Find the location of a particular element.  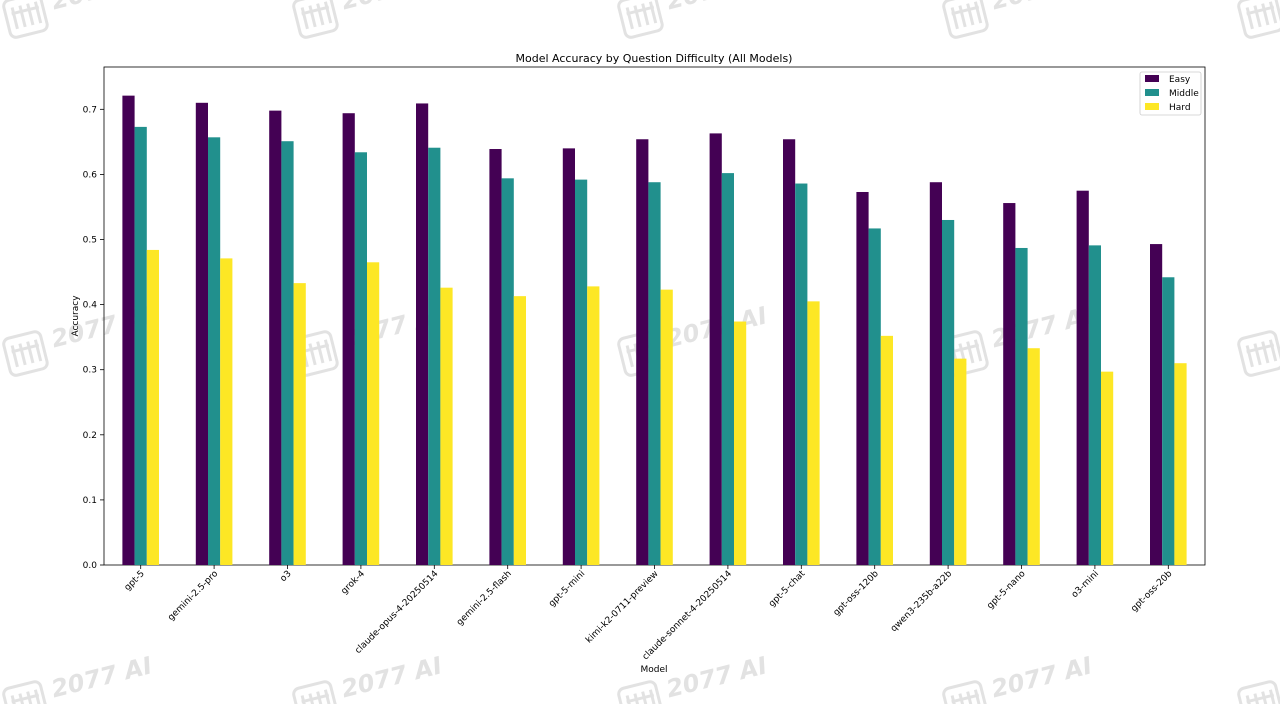

bar-middle-gpt-oss-120b is located at coordinates (874, 396).